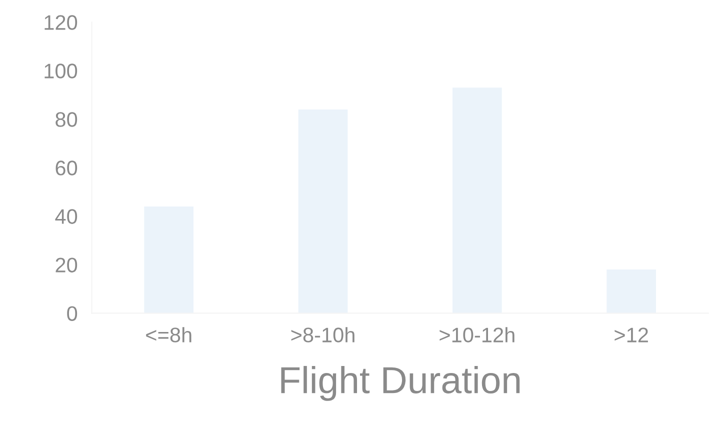  What do you see at coordinates (322, 334) in the screenshot?
I see `x-tick-label: >8-10h` at bounding box center [322, 334].